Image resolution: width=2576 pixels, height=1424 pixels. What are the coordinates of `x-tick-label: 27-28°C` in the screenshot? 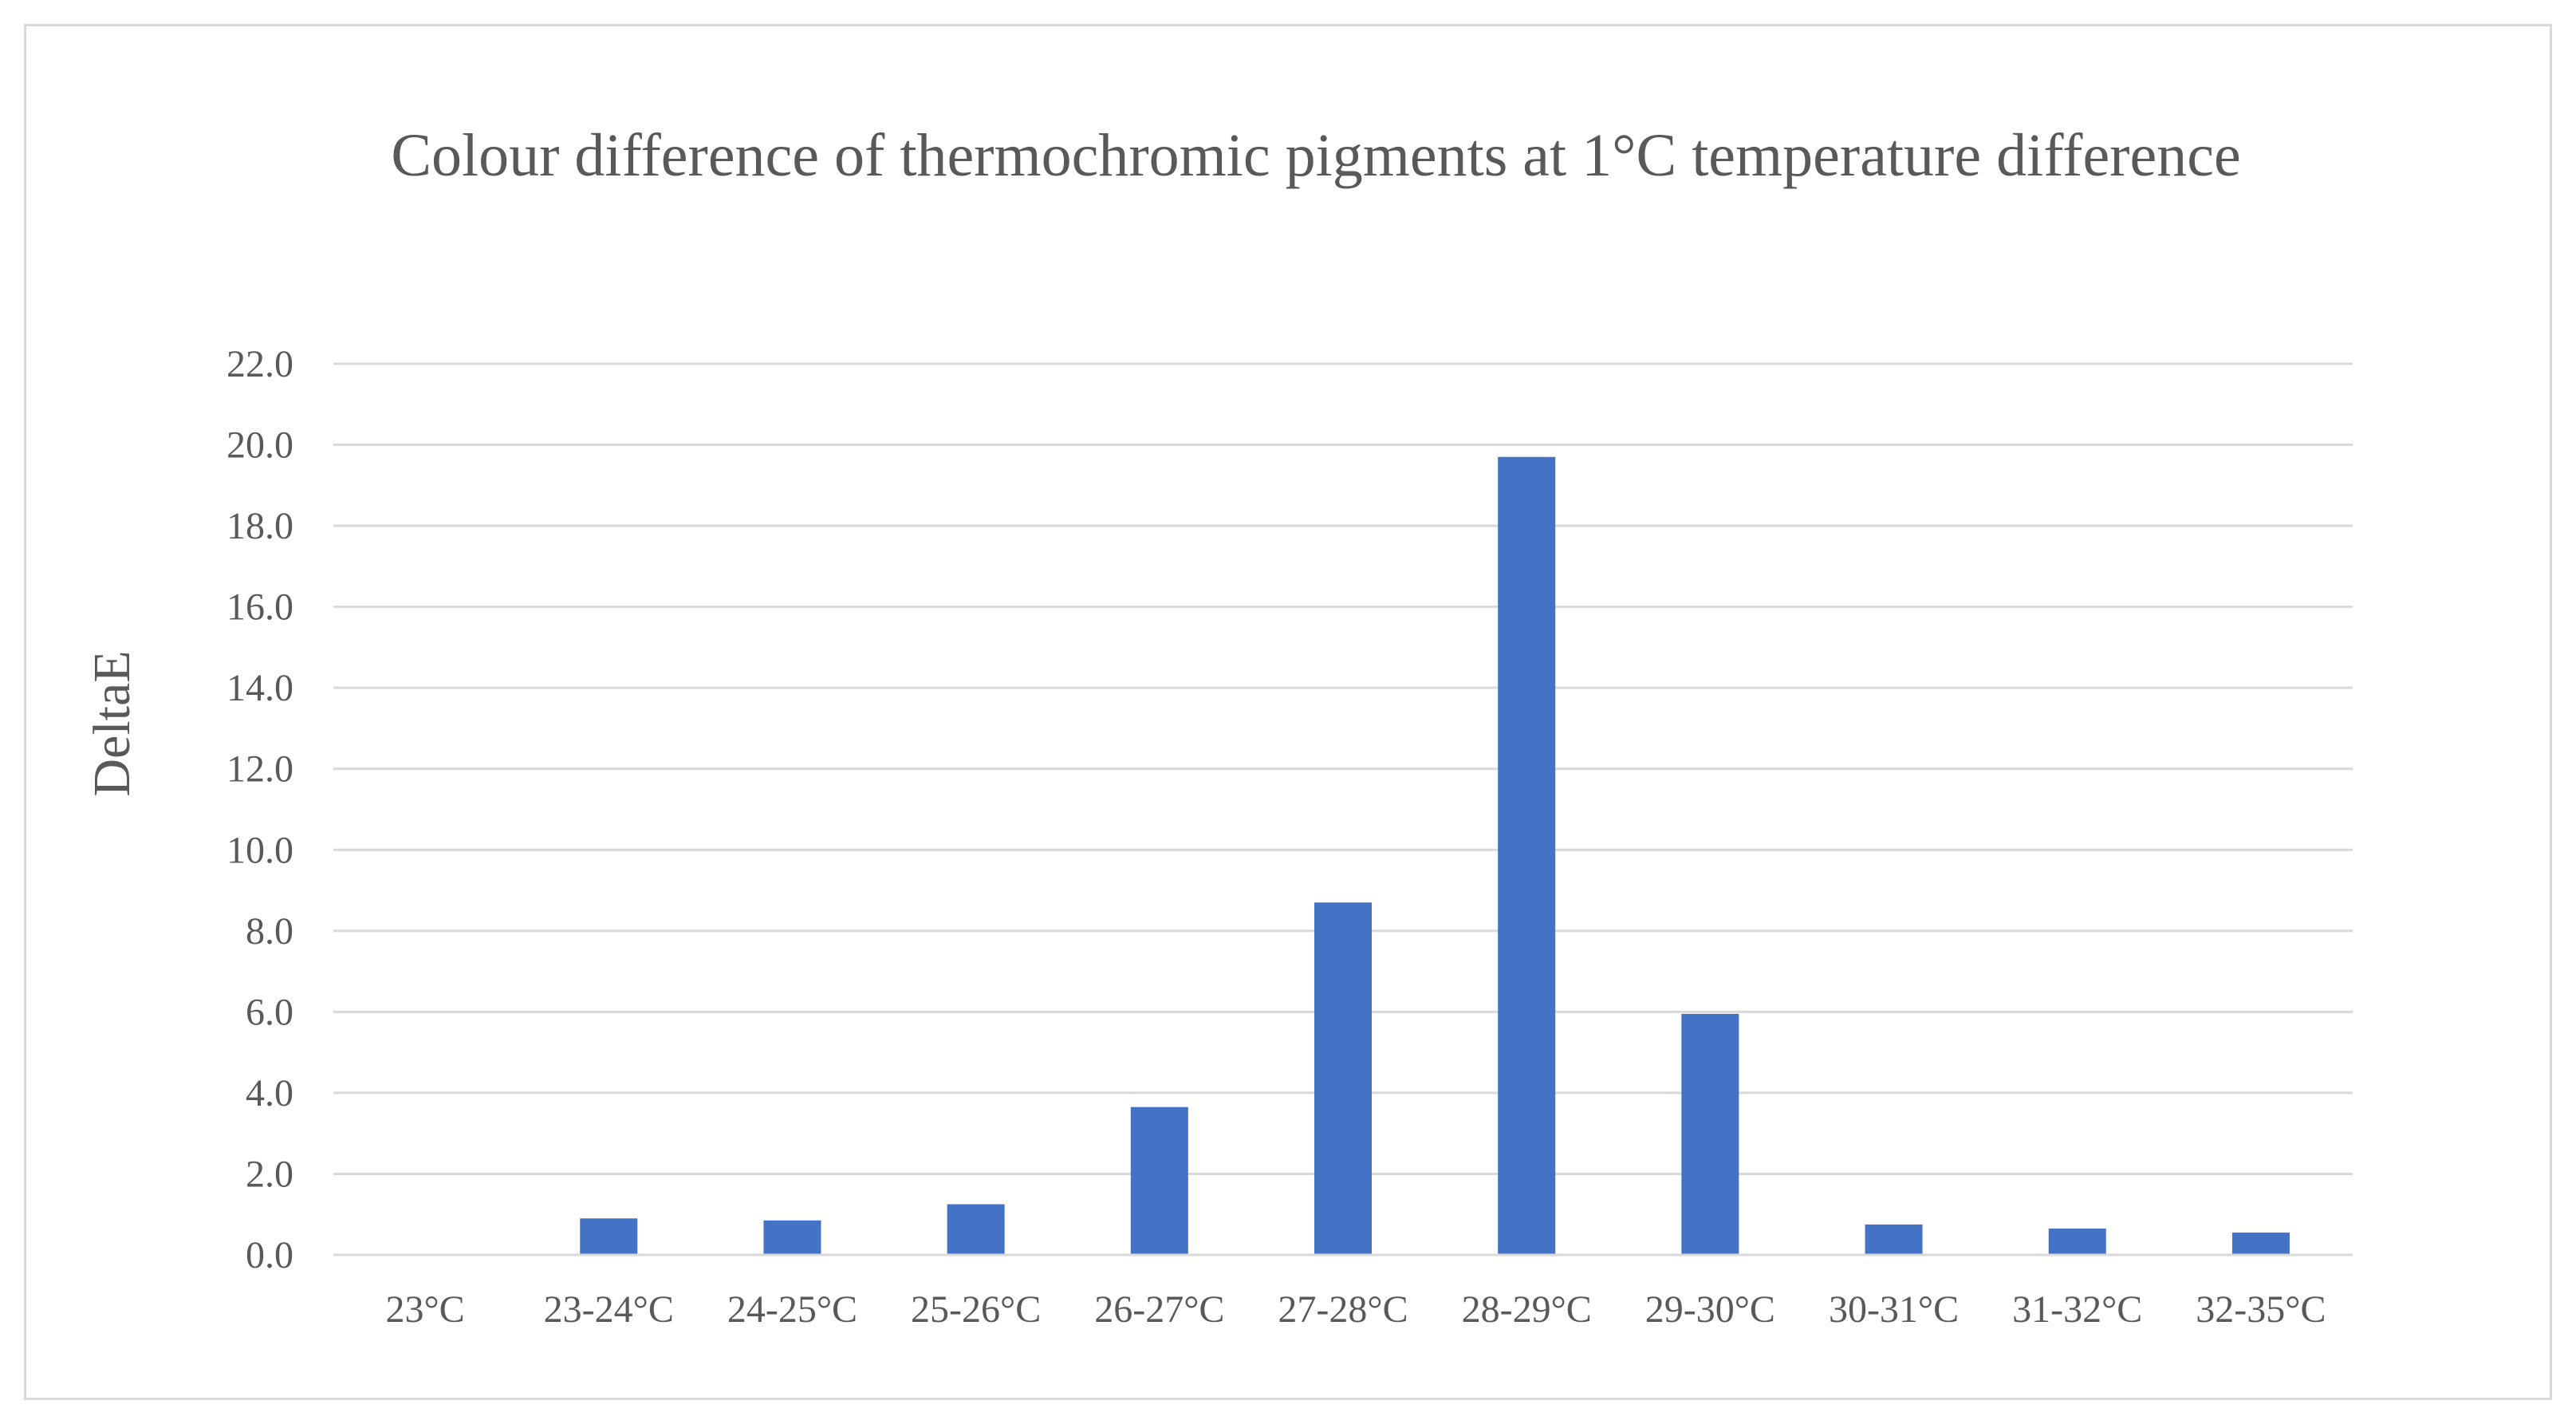 It's located at (1343, 1309).